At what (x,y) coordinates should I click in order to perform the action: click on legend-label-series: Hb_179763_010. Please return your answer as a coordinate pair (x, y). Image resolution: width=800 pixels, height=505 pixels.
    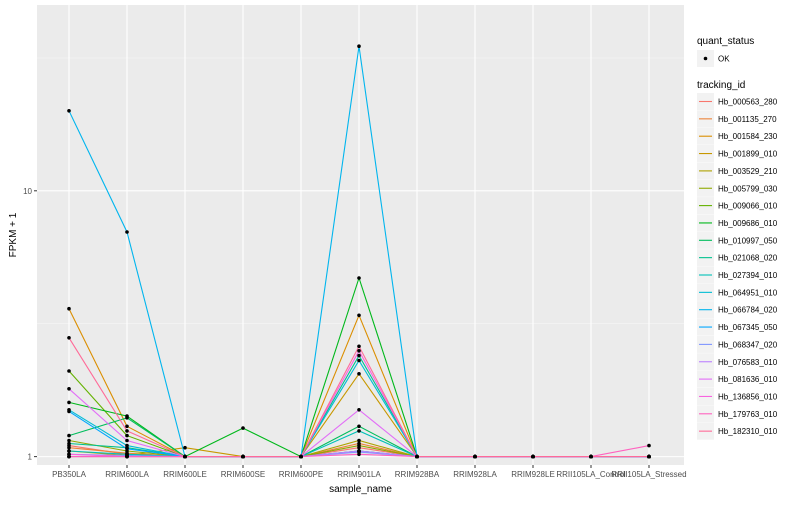
    Looking at the image, I should click on (748, 414).